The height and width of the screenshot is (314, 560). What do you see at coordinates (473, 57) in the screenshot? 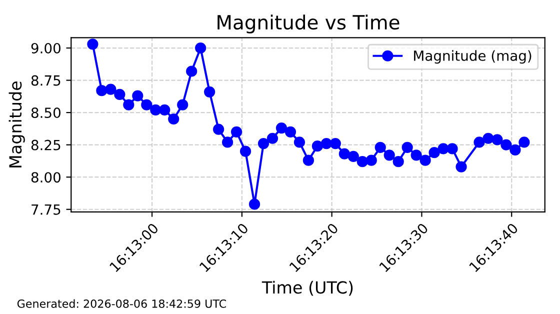
I see `legend-label: Magnitude (mag)` at bounding box center [473, 57].